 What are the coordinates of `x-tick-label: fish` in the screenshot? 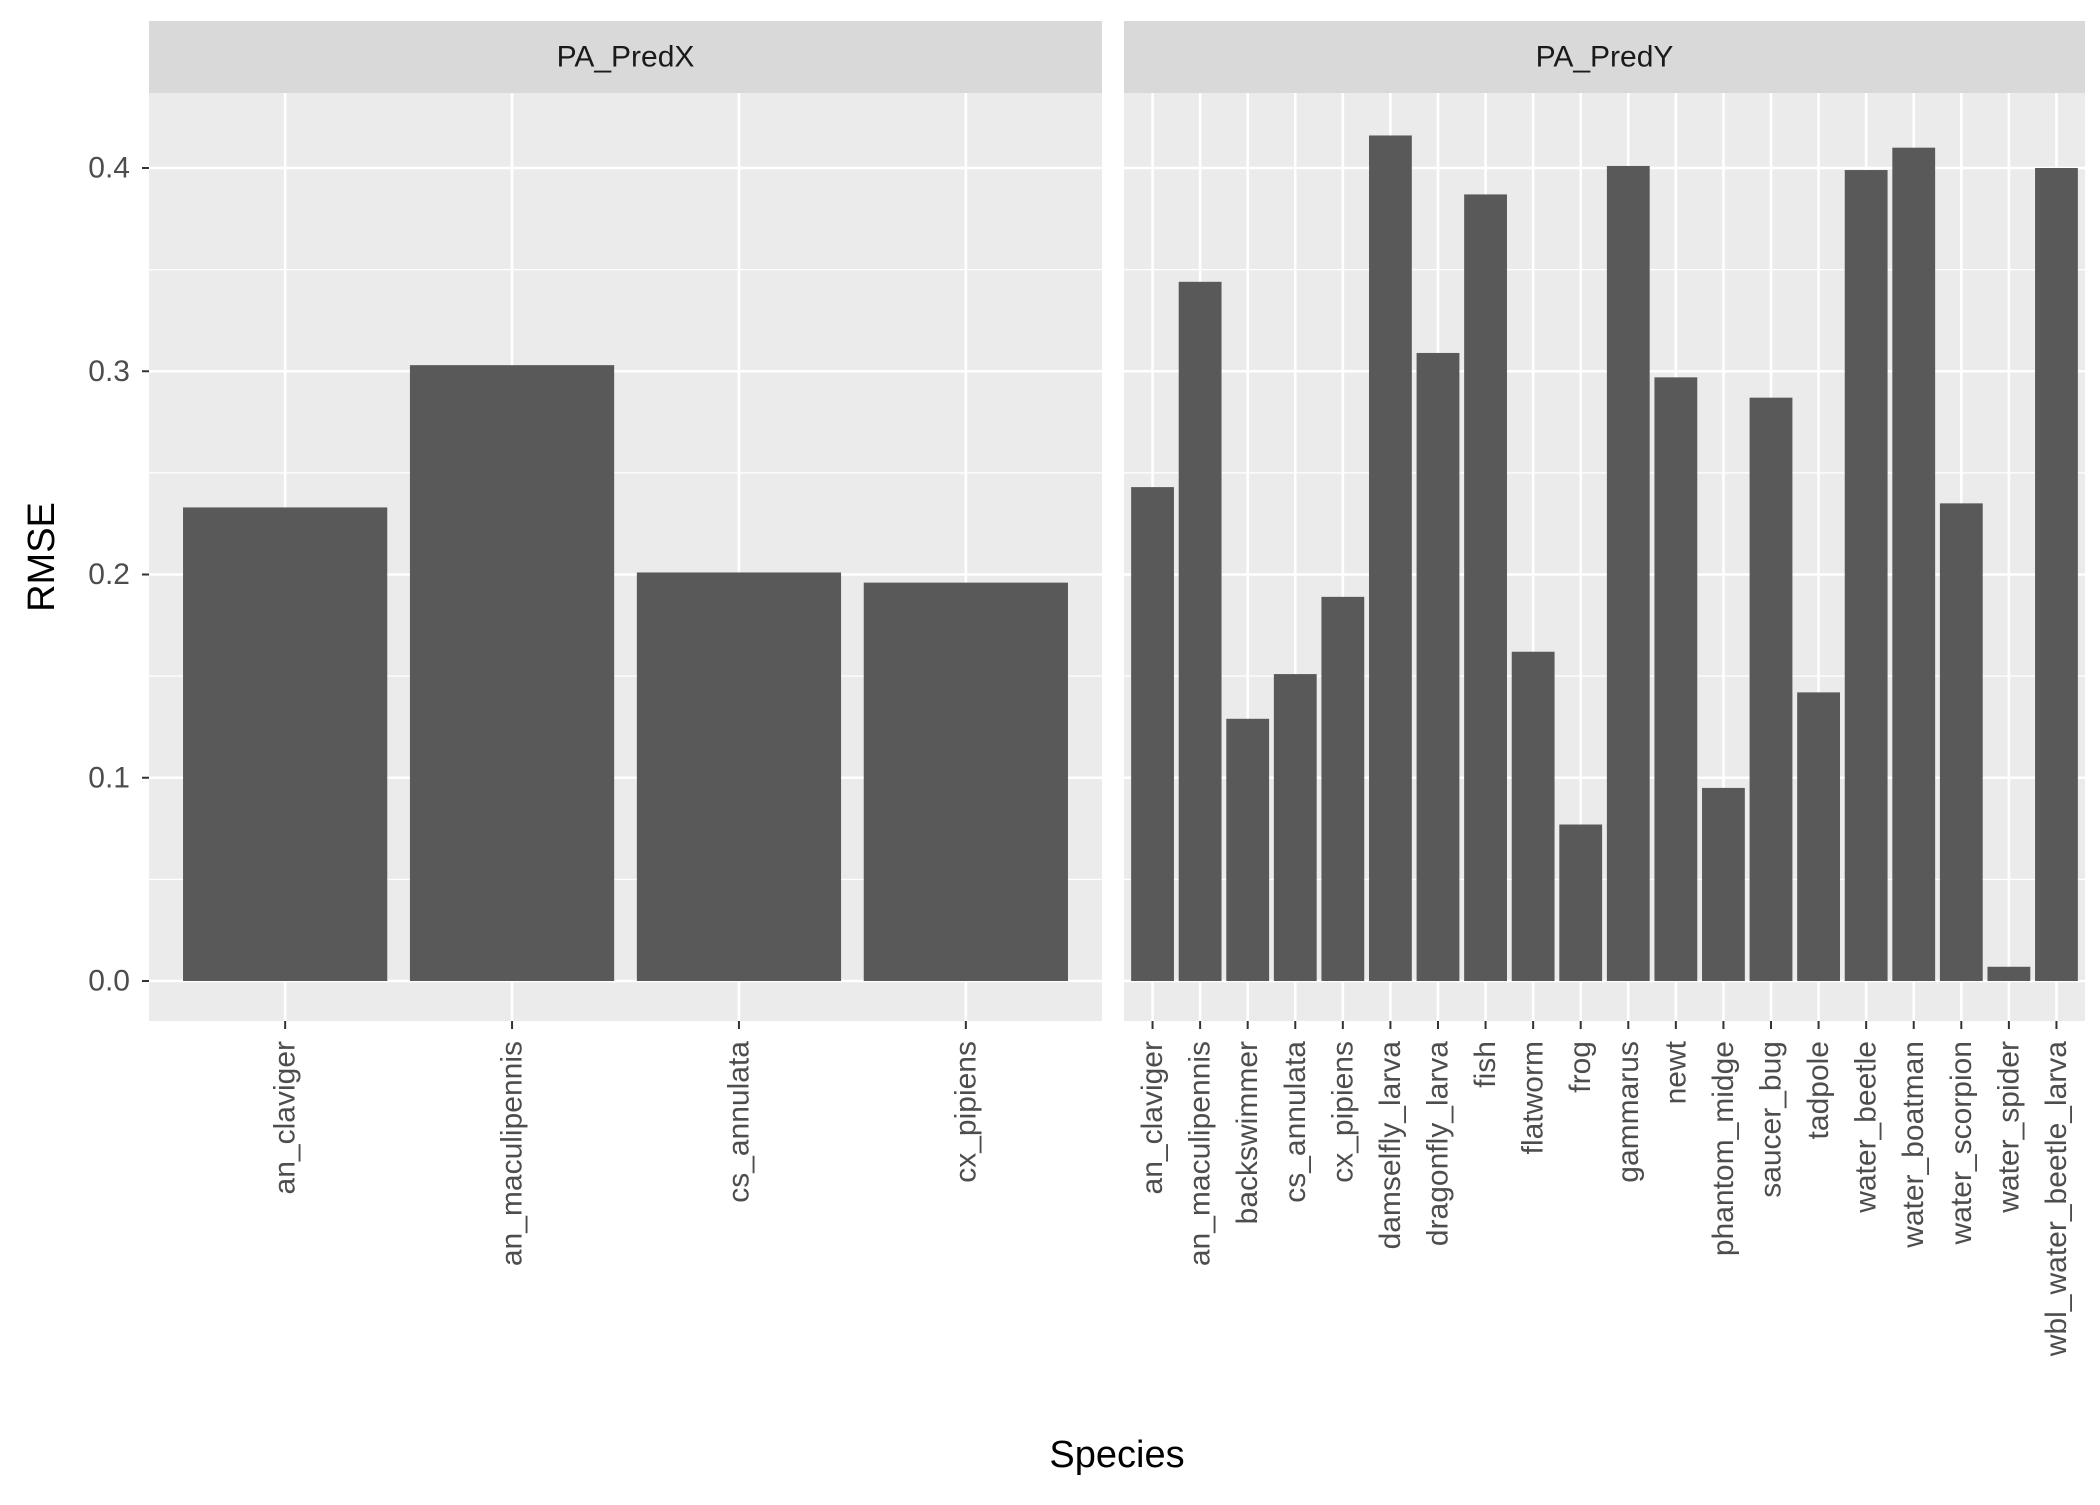 It's located at (1485, 1064).